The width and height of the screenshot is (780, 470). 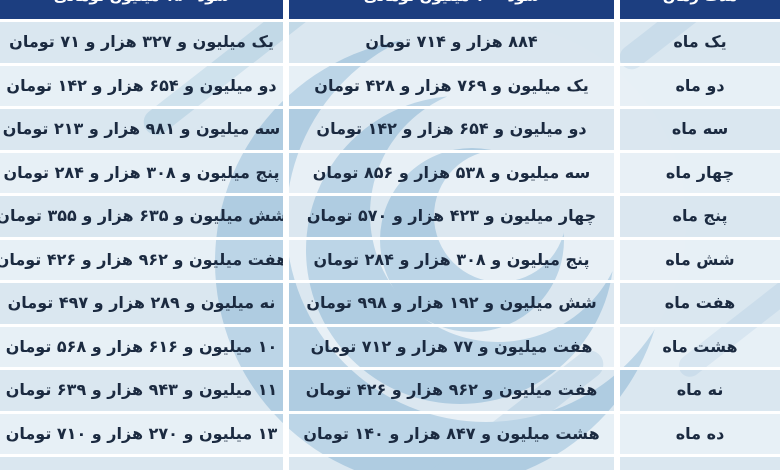 What do you see at coordinates (700, 3) in the screenshot?
I see `header-label-duration: مدت زمان` at bounding box center [700, 3].